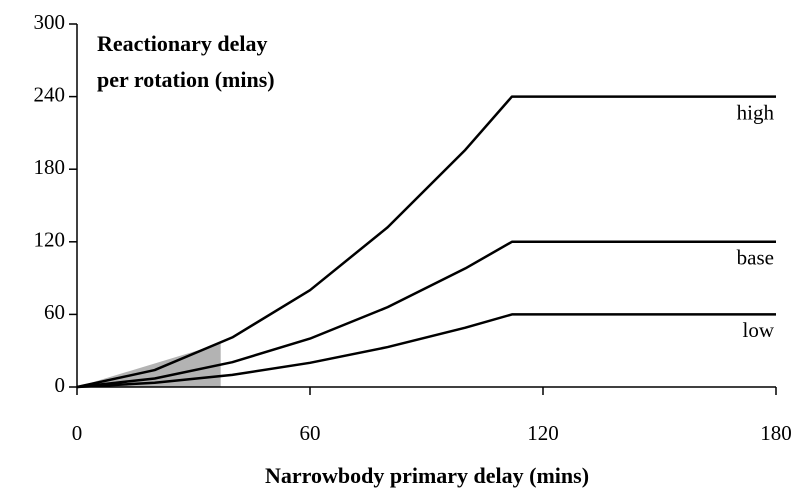 The height and width of the screenshot is (492, 799). What do you see at coordinates (50, 240) in the screenshot?
I see `y-tick-label: 120` at bounding box center [50, 240].